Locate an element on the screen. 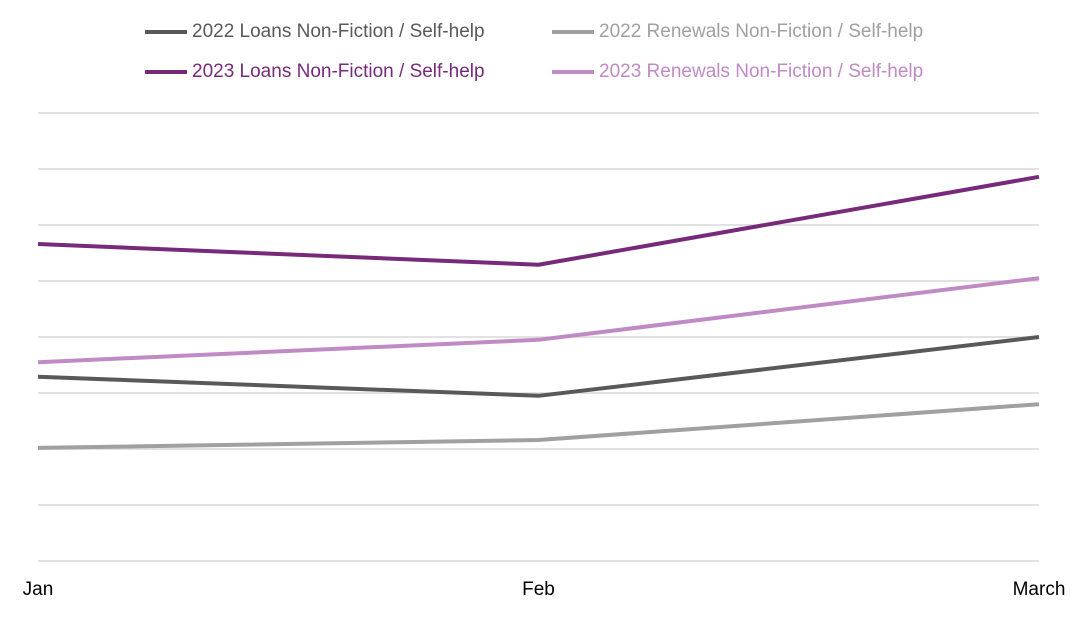 Image resolution: width=1092 pixels, height=622 pixels. x-tick-label: Feb is located at coordinates (538, 589).